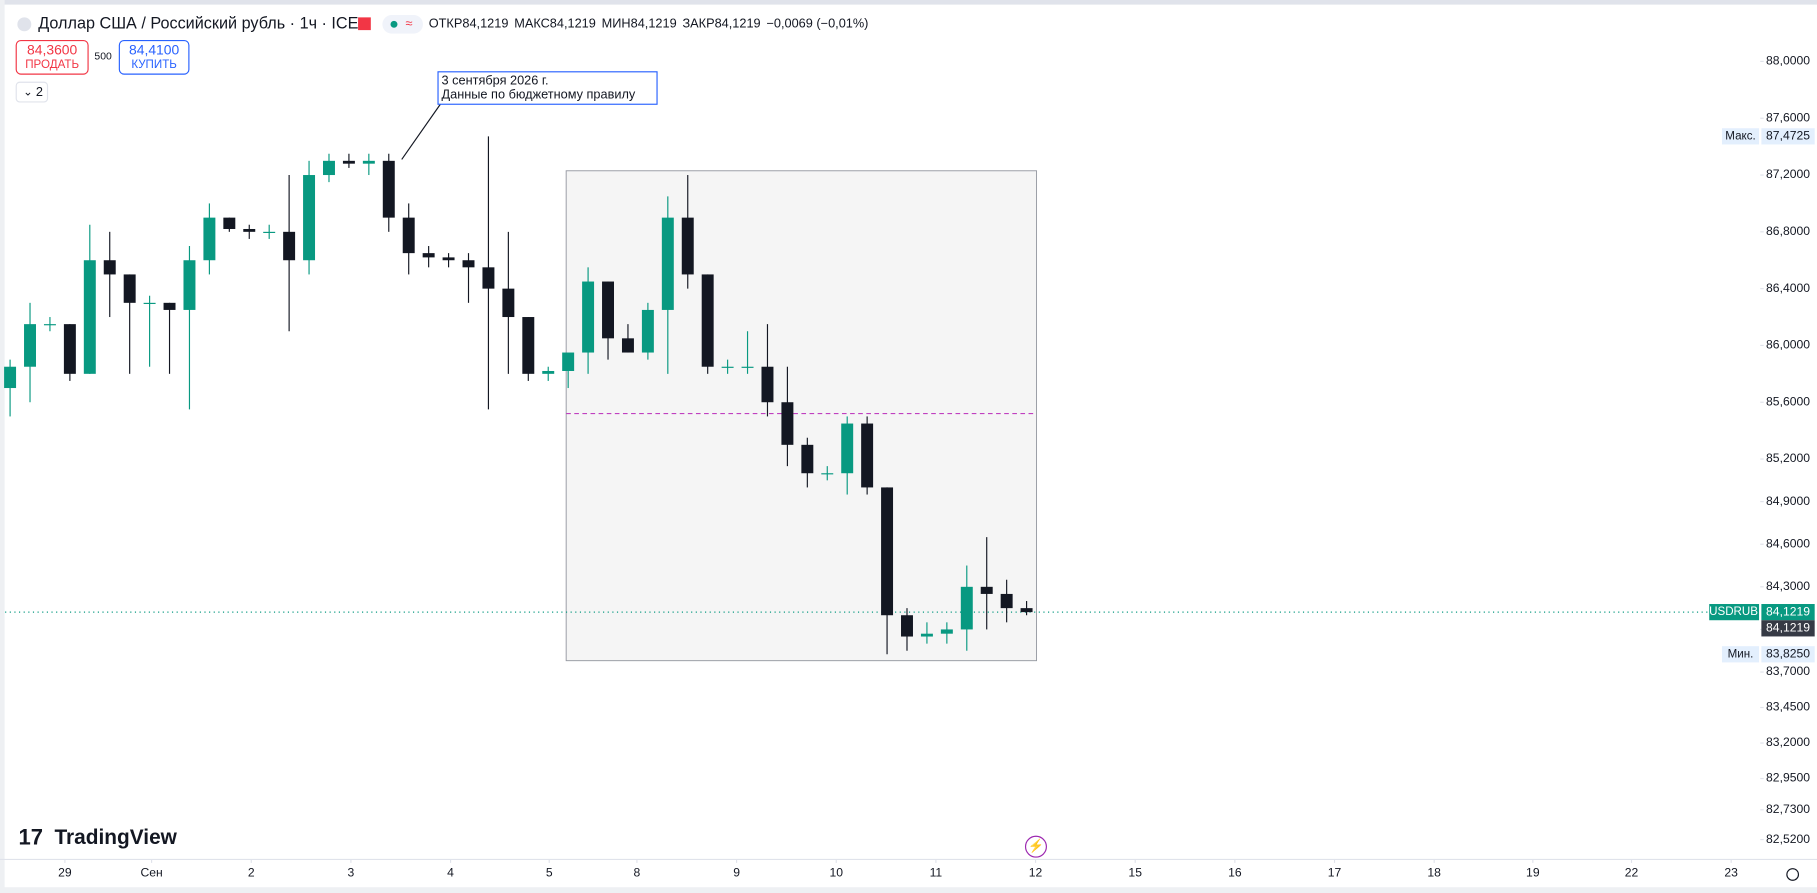 The height and width of the screenshot is (893, 1817). What do you see at coordinates (351, 873) in the screenshot?
I see `x-tick-label: 3` at bounding box center [351, 873].